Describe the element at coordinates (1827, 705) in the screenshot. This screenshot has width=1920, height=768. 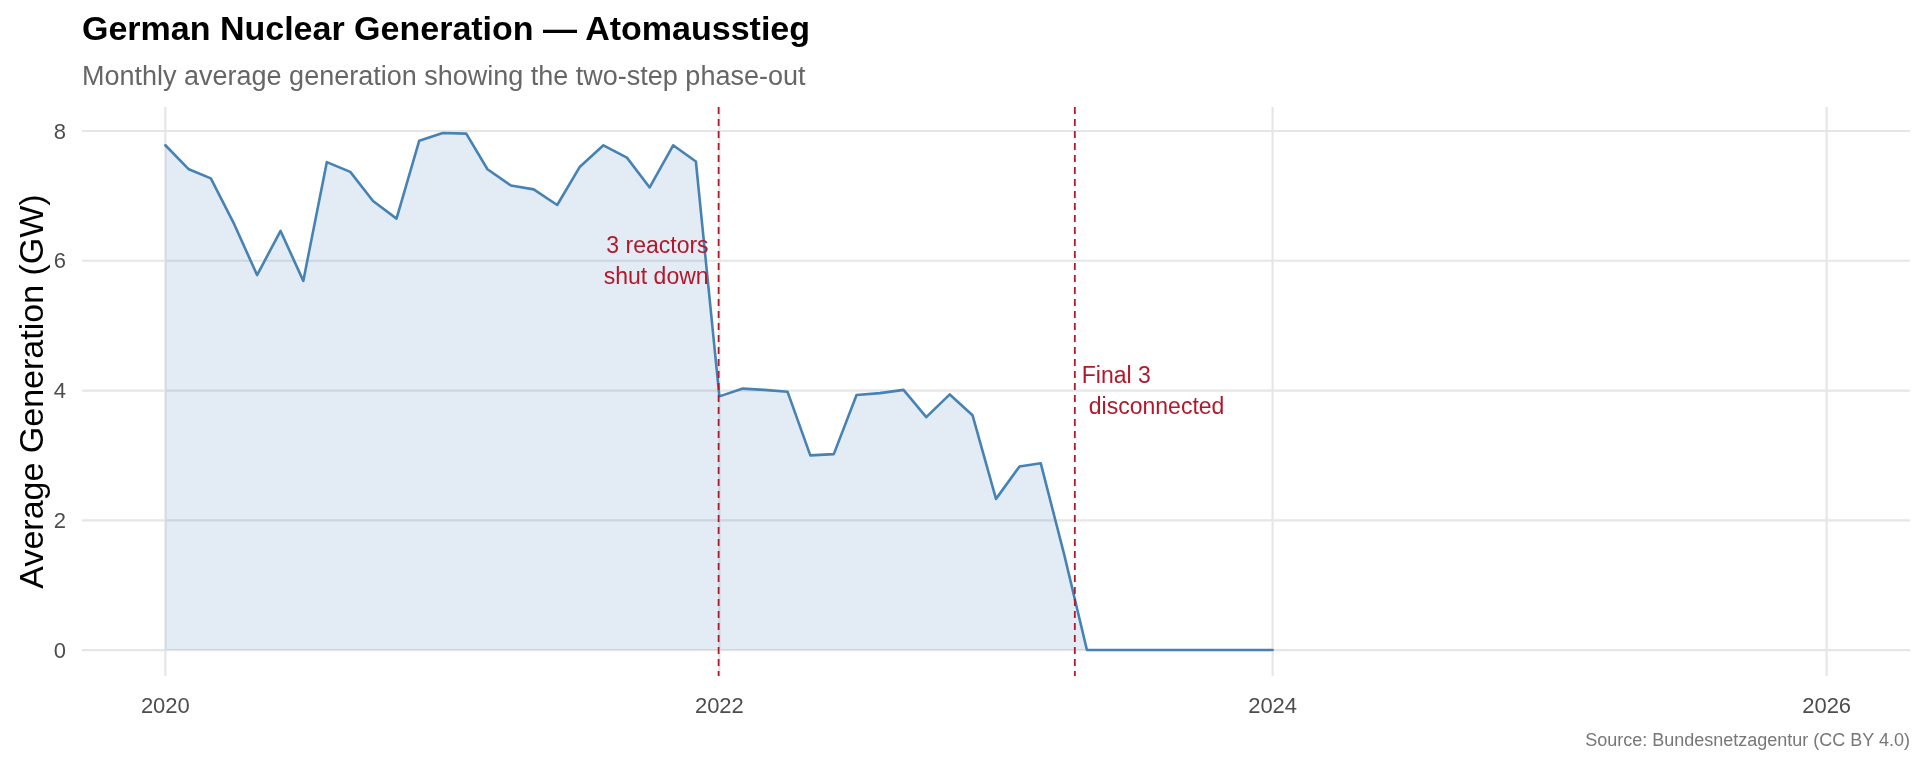
I see `x-tick-label: 2026` at that location.